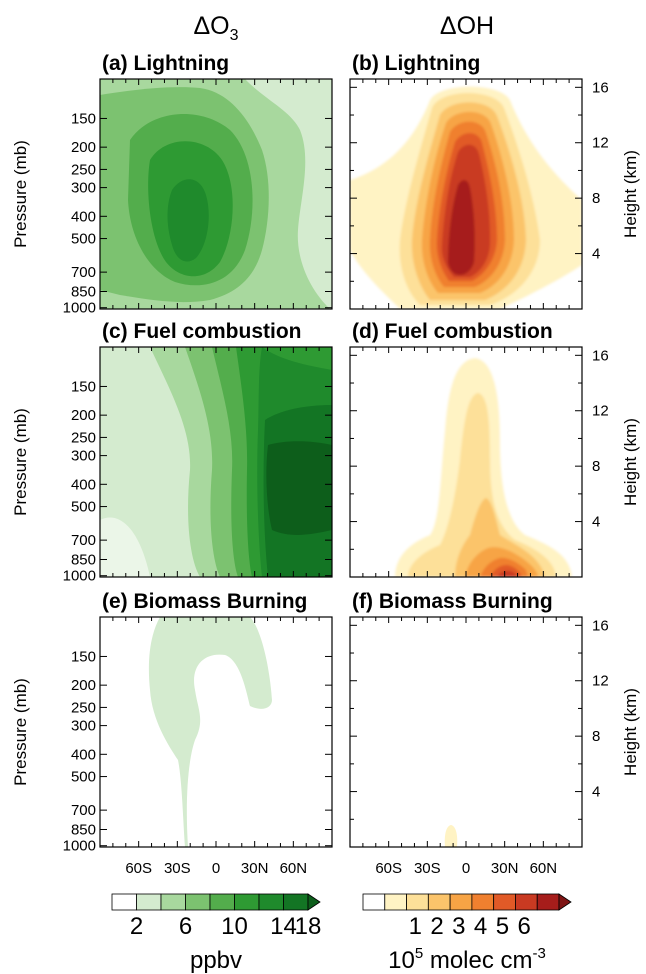 The image size is (646, 974). I want to click on colorbar-tick-label: 1, so click(415, 926).